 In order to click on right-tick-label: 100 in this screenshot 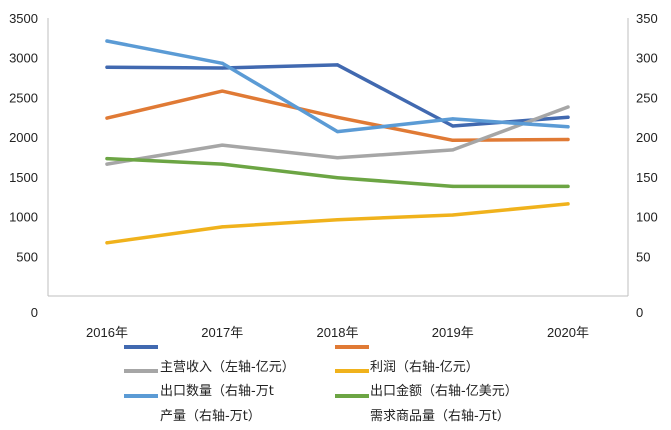, I will do `click(647, 217)`.